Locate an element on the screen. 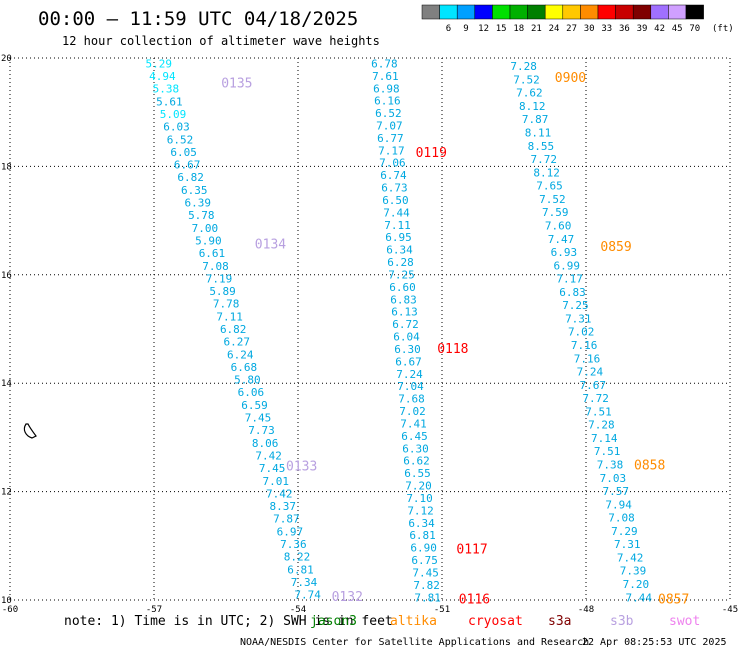  wave-height-label: 7.45 is located at coordinates (272, 468).